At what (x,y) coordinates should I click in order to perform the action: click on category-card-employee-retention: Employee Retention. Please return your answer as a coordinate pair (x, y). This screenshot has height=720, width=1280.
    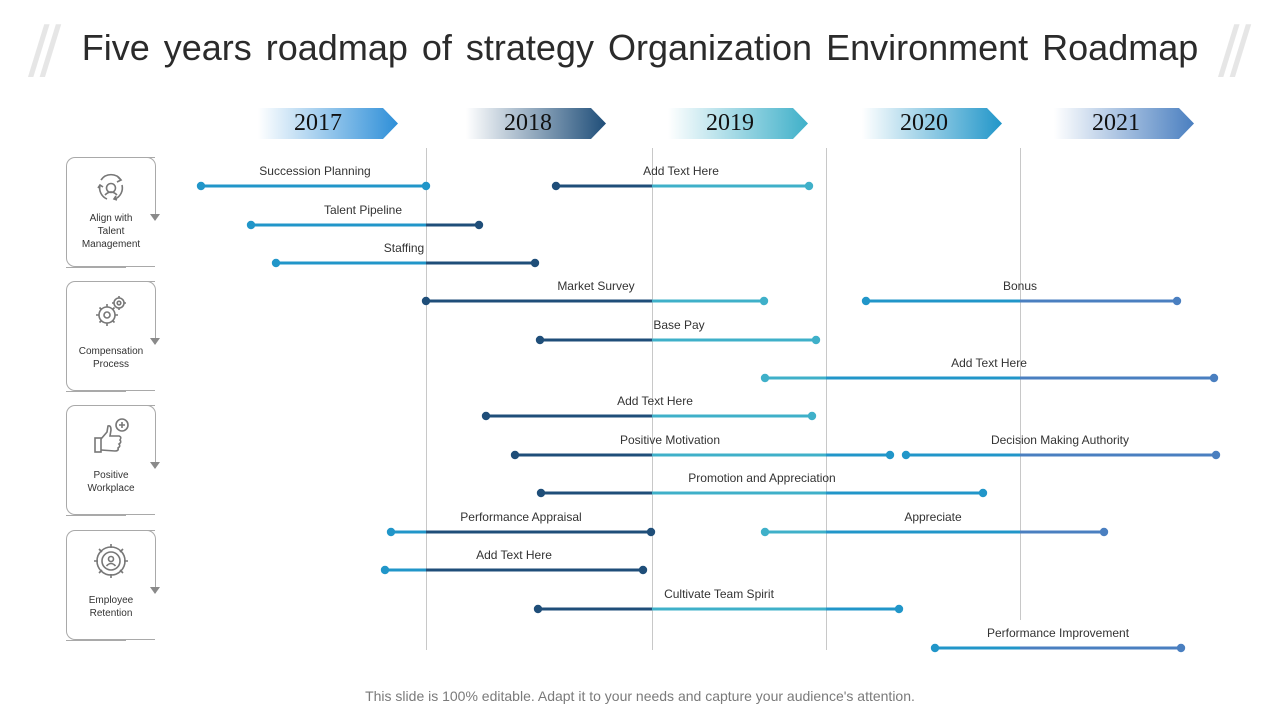
    Looking at the image, I should click on (112, 585).